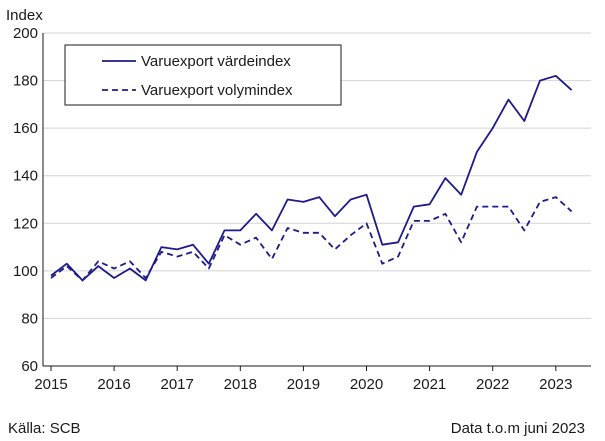  I want to click on x-tick-label: 2022, so click(492, 384).